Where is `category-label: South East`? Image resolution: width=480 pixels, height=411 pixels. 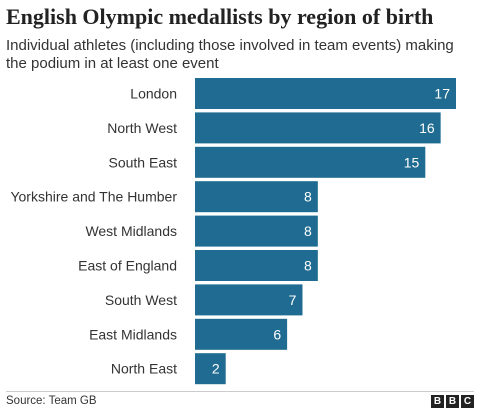
category-label: South East is located at coordinates (143, 162).